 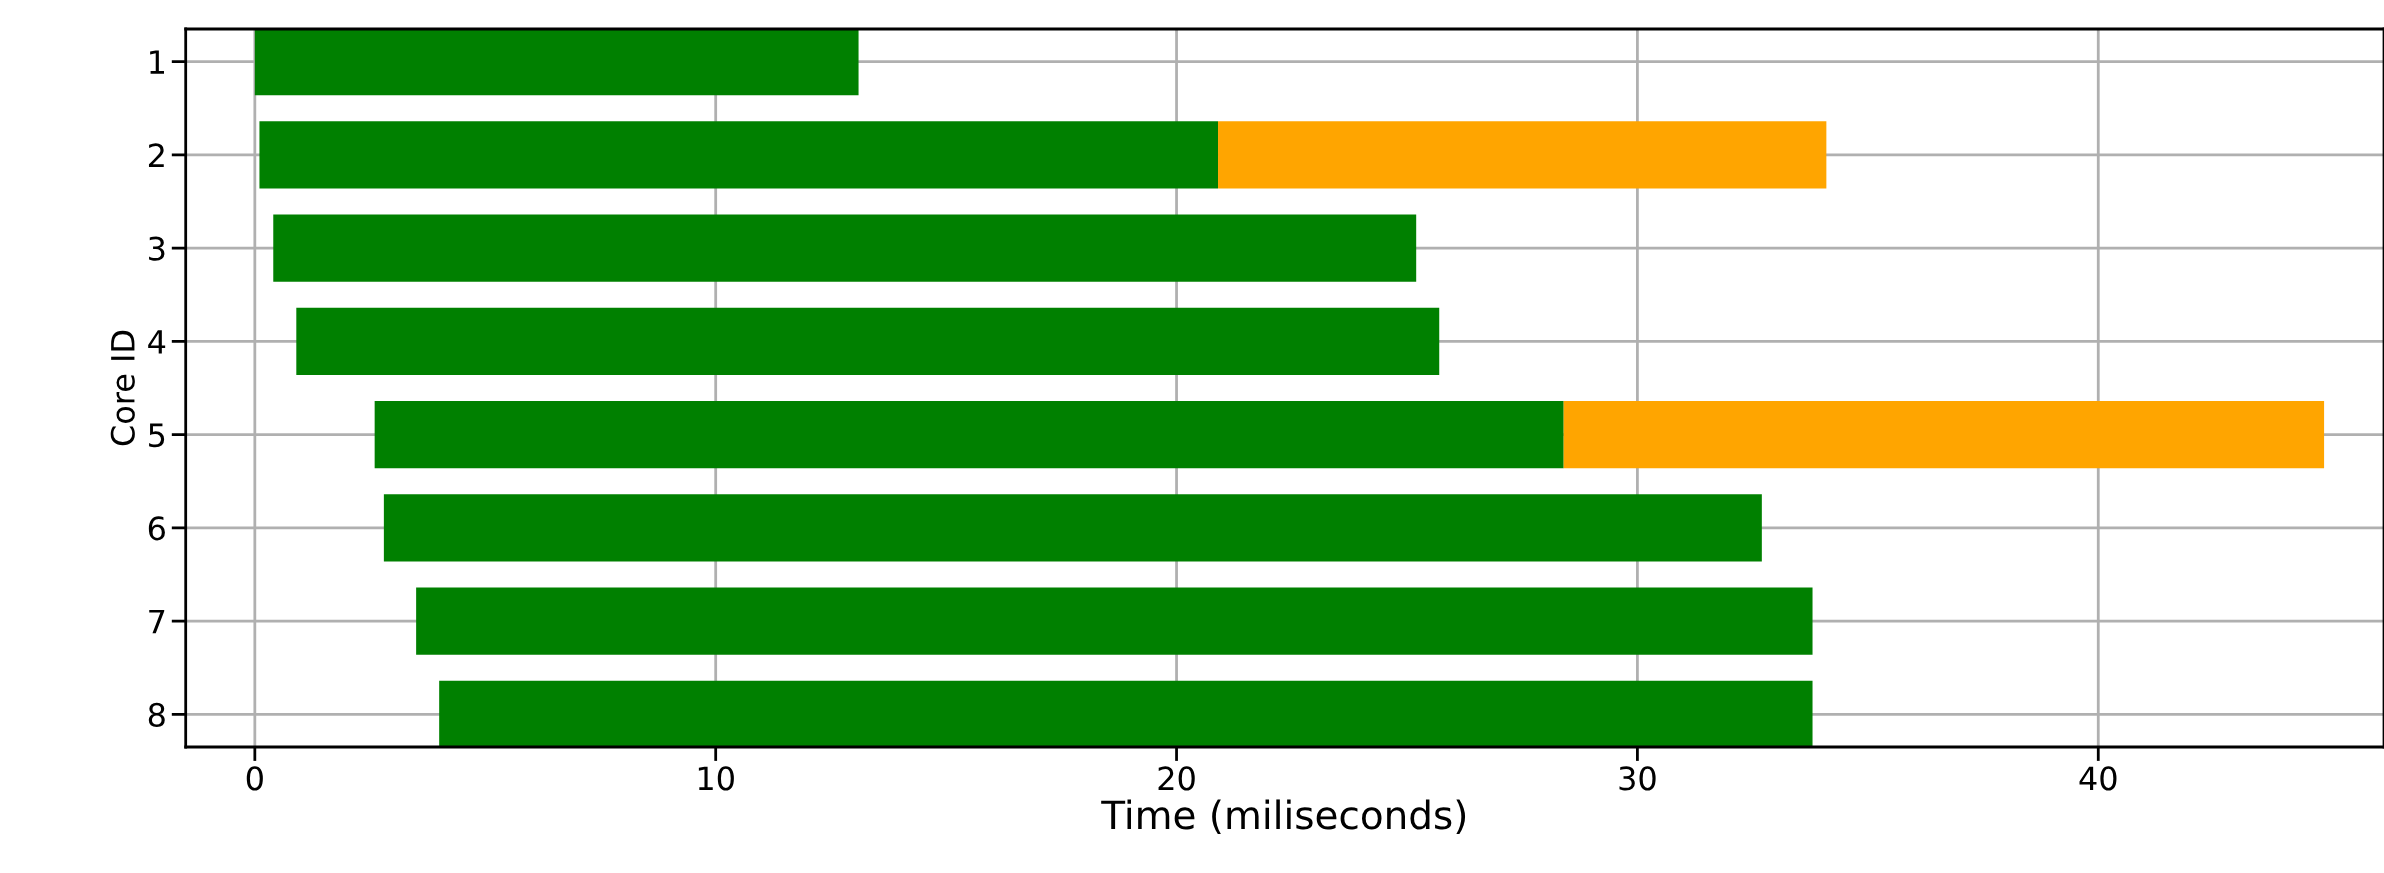 I want to click on y-tick-label: 3, so click(x=157, y=248).